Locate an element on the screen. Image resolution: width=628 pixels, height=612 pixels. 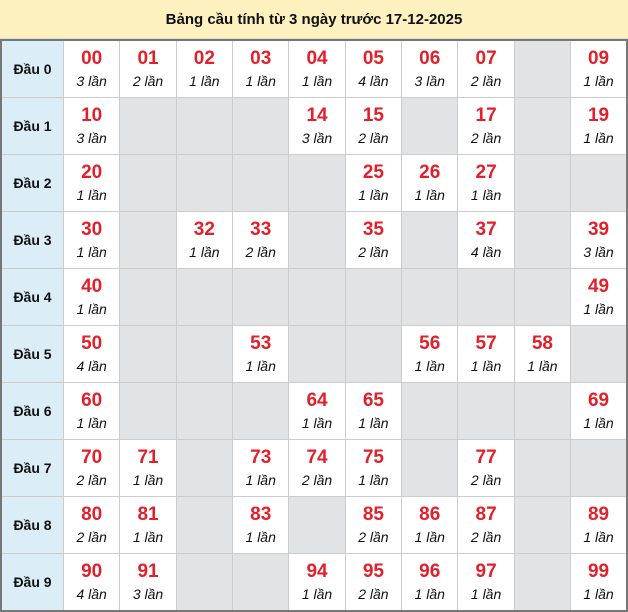
lotto-number: 77 is located at coordinates (486, 457).